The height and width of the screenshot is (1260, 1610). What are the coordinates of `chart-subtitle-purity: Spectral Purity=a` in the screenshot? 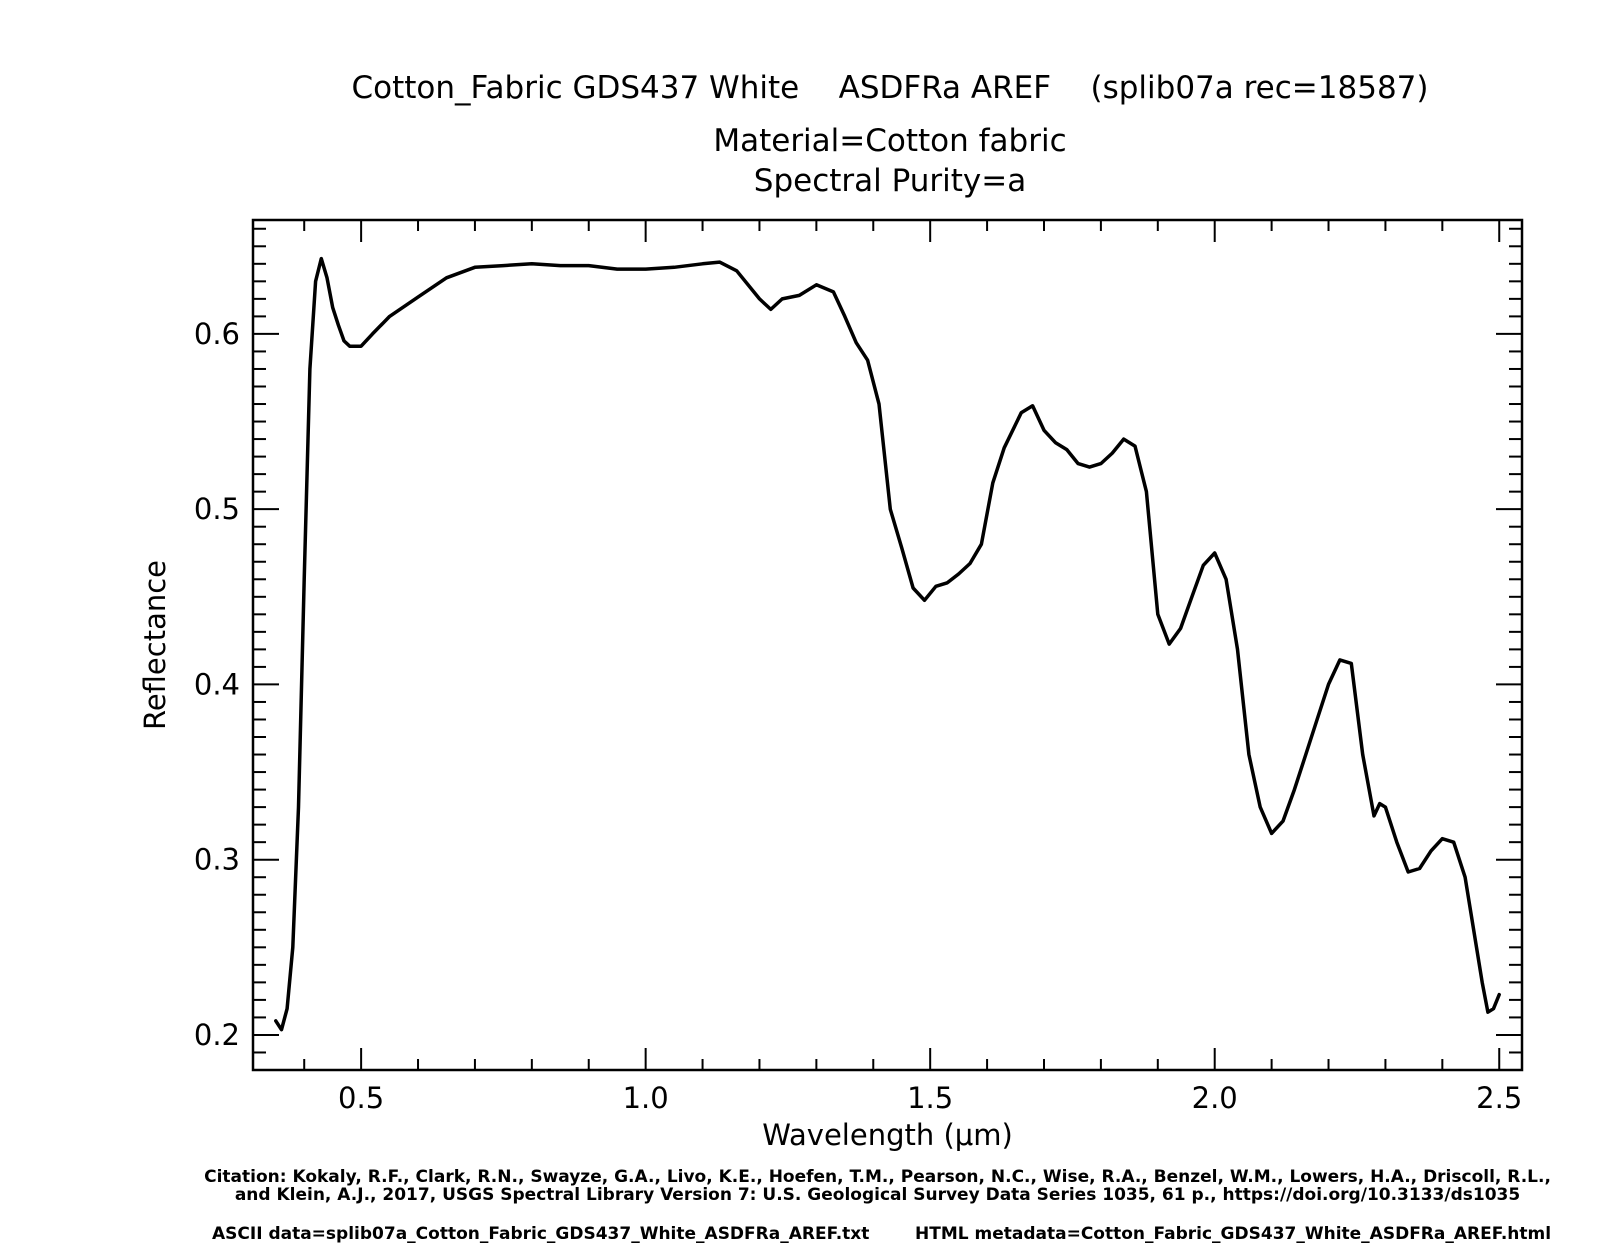 It's located at (890, 181).